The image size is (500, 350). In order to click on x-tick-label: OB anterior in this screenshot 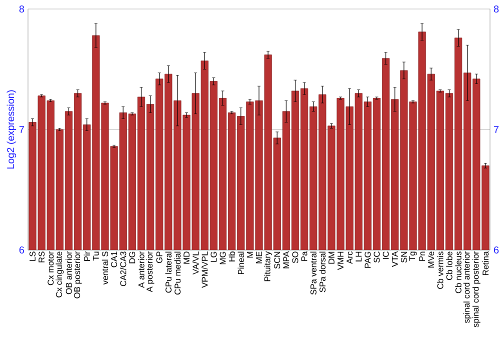, I will do `click(69, 272)`.